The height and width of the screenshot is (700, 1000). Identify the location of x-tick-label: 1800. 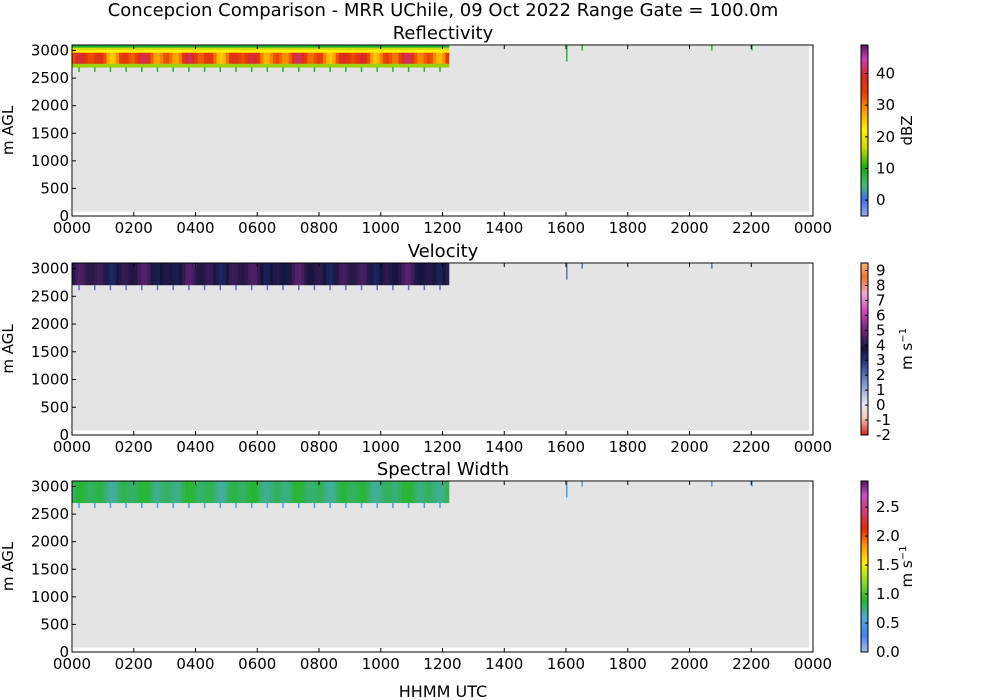
(628, 228).